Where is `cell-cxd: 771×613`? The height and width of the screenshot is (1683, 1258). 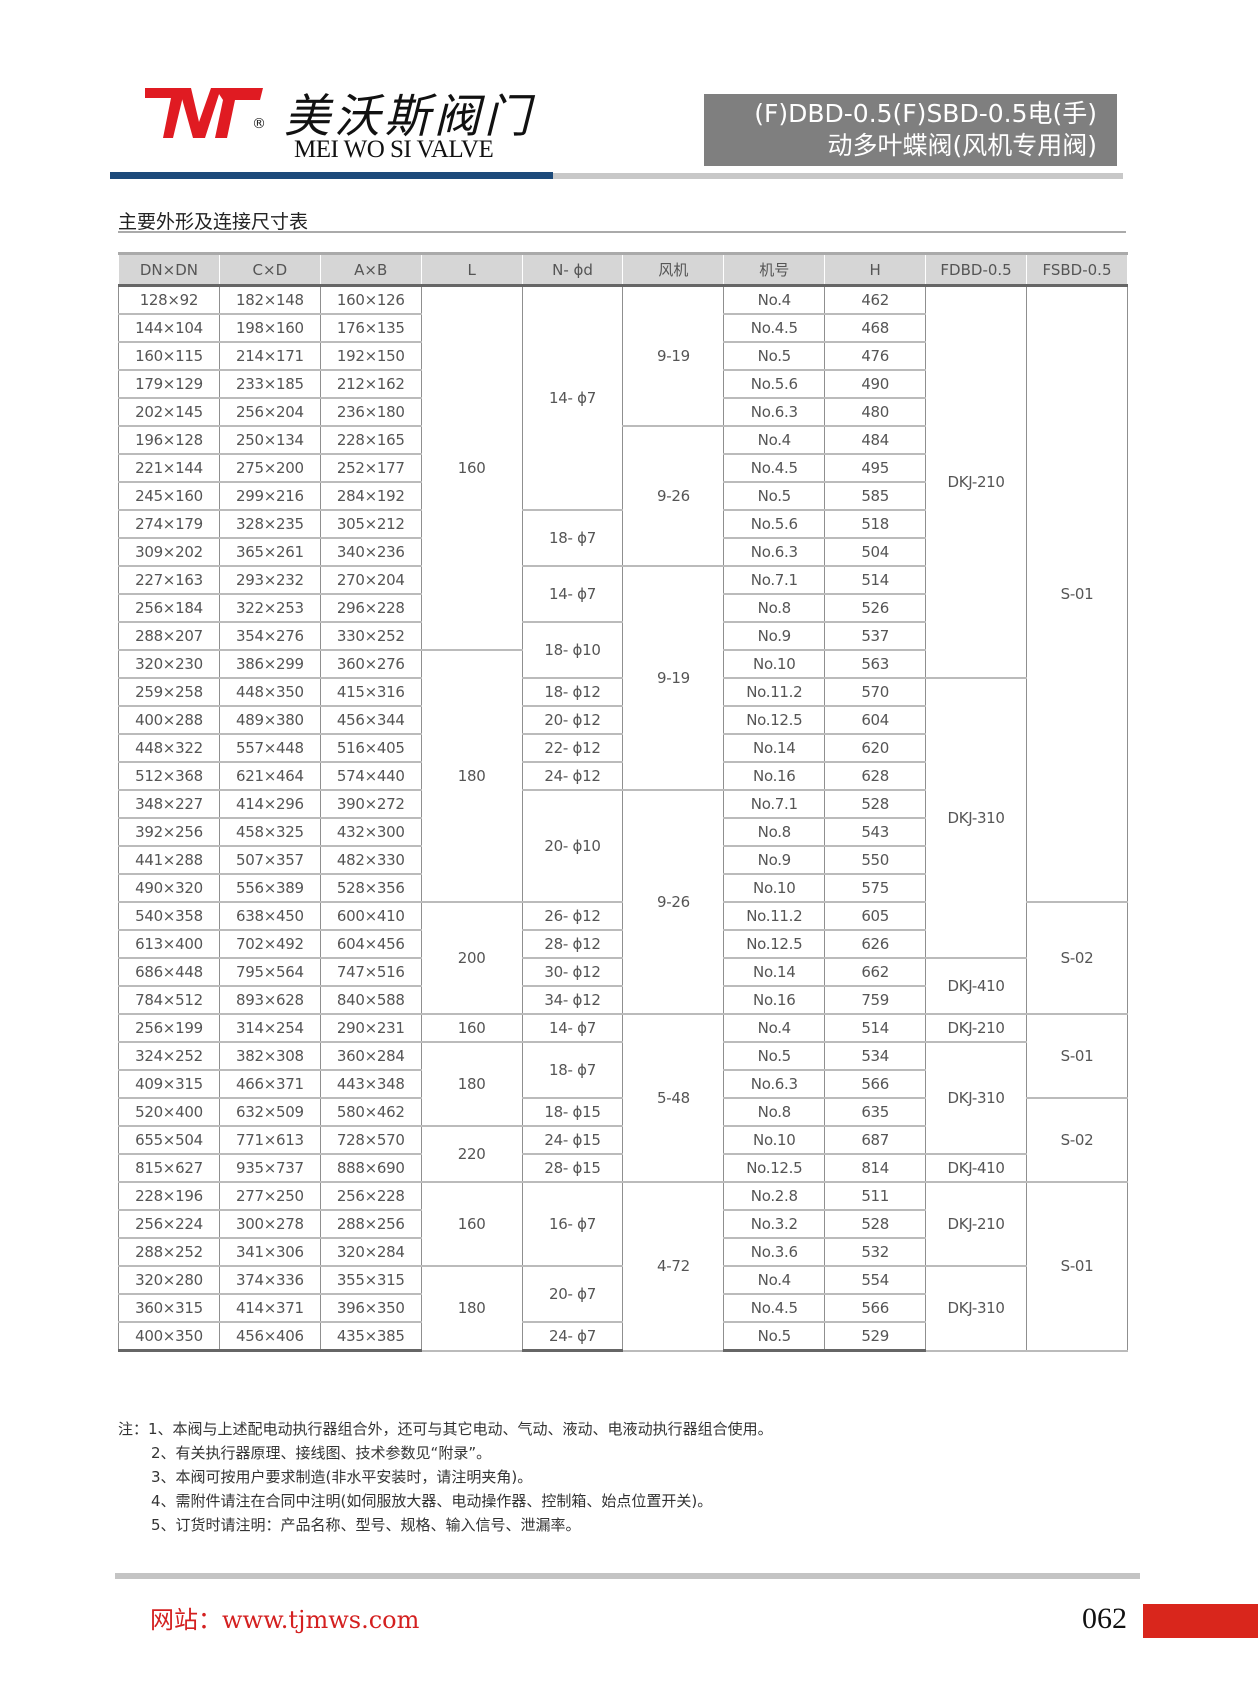
cell-cxd: 771×613 is located at coordinates (269, 1140).